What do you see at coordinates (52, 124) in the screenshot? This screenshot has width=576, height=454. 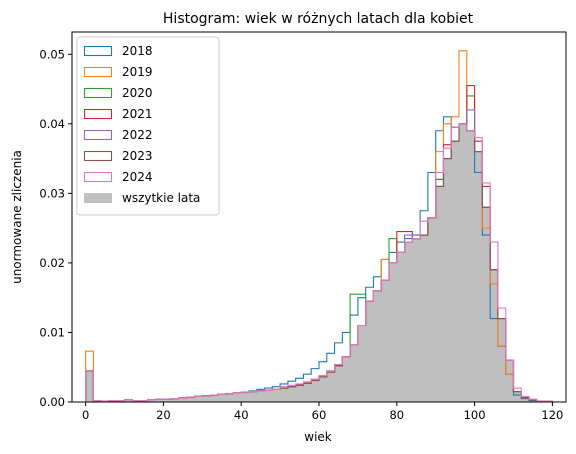 I see `y-tick-label: 0.04` at bounding box center [52, 124].